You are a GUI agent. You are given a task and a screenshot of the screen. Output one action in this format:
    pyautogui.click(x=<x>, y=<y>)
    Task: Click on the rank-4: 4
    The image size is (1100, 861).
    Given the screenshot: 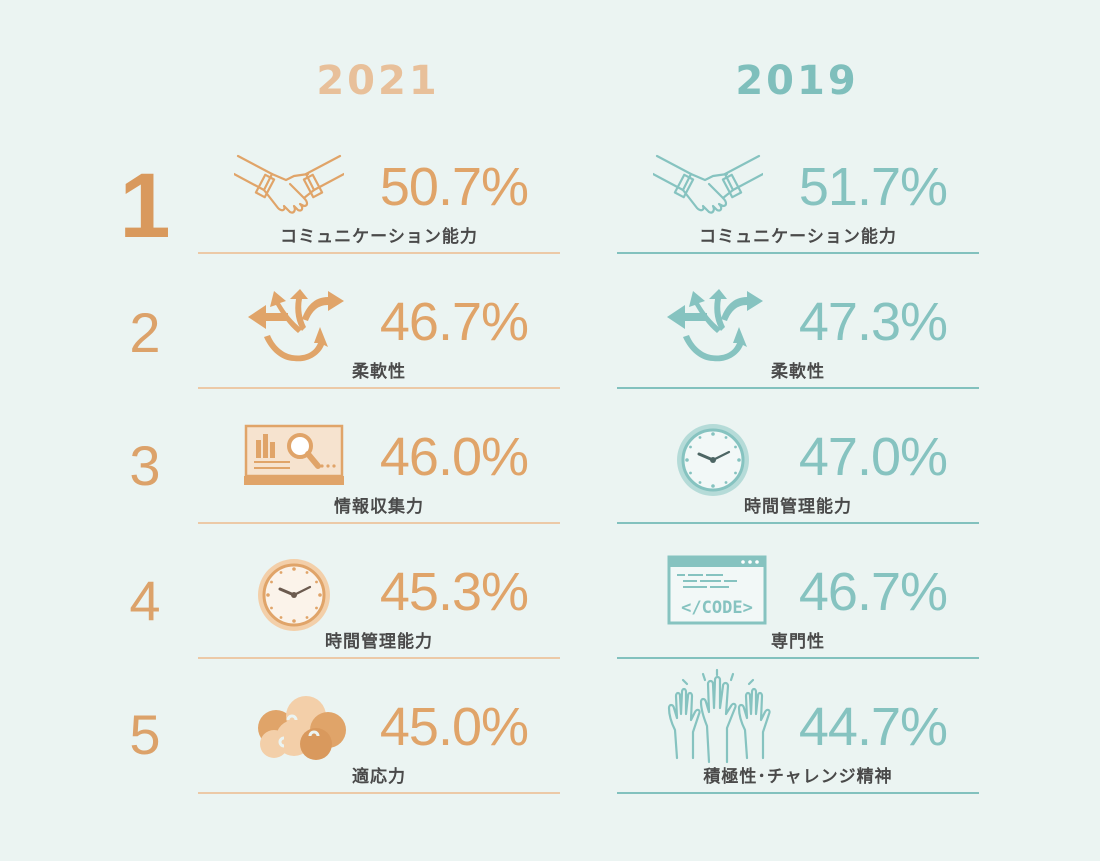 What is the action you would take?
    pyautogui.click(x=145, y=600)
    